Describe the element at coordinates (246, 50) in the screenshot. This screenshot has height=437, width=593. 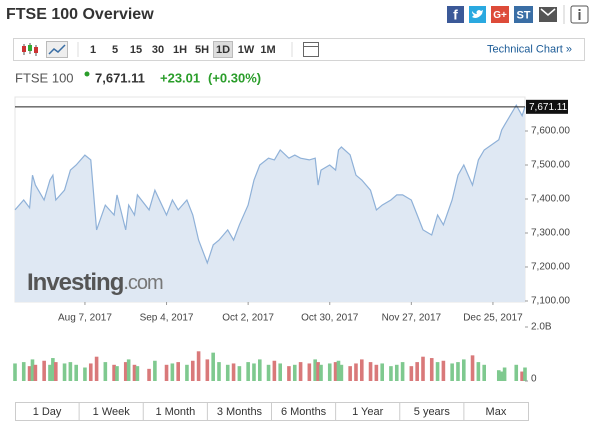
I see `interval-button: 1W` at that location.